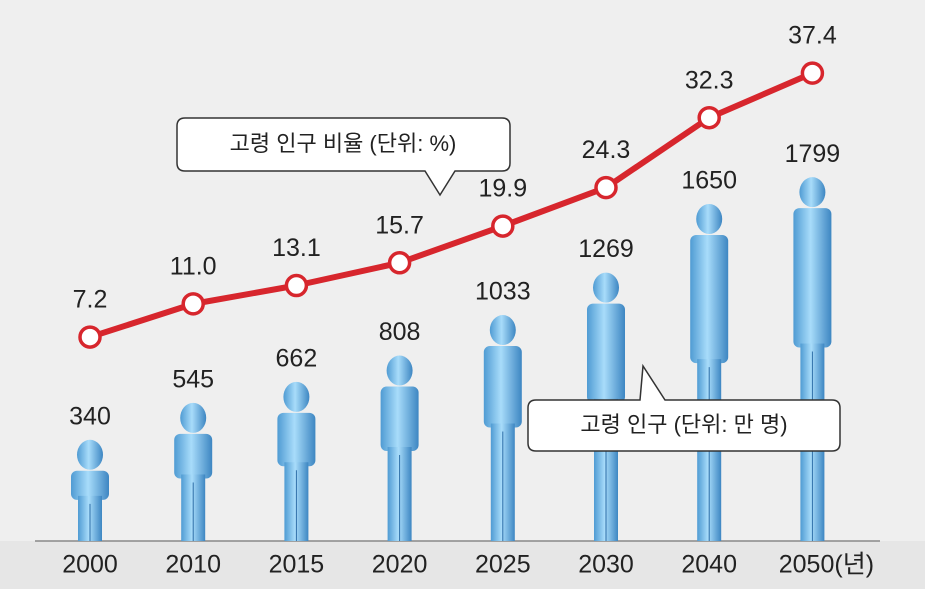 This screenshot has width=925, height=589. What do you see at coordinates (503, 292) in the screenshot?
I see `data-label: 1033` at bounding box center [503, 292].